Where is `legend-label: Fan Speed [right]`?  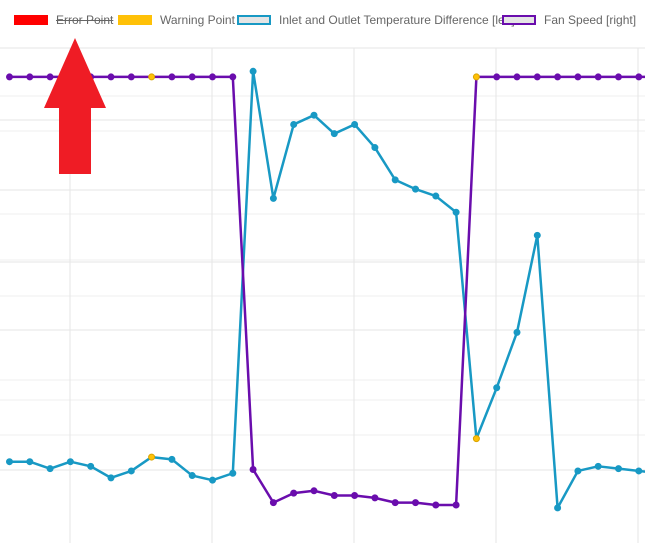
legend-label: Fan Speed [right] is located at coordinates (590, 20).